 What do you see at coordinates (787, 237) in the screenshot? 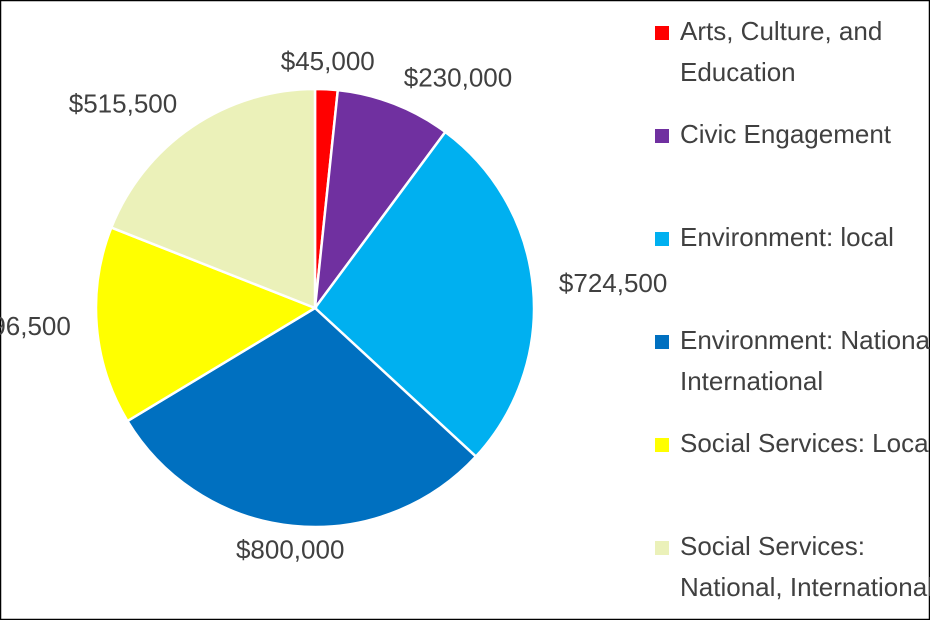
I see `legend-label: Environment: local` at bounding box center [787, 237].